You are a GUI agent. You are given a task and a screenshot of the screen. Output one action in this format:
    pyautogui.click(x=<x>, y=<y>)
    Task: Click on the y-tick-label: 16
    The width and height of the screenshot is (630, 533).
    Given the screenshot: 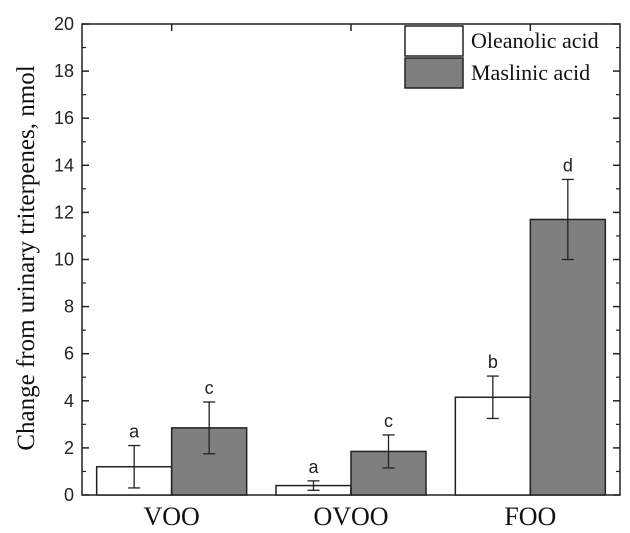 What is the action you would take?
    pyautogui.click(x=64, y=118)
    